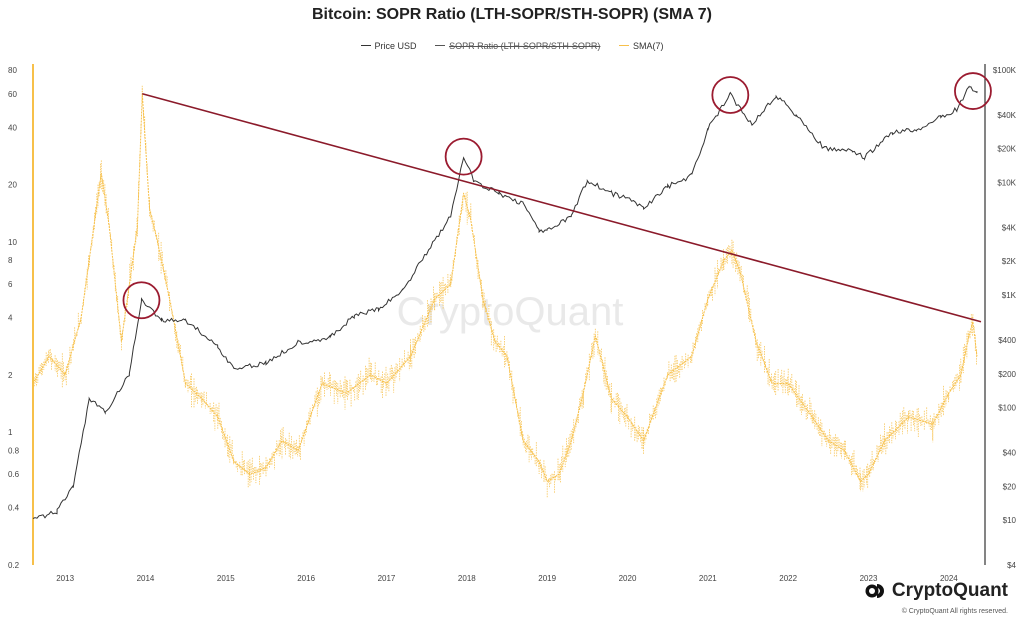  What do you see at coordinates (14, 508) in the screenshot?
I see `left-tick-label: 0.4` at bounding box center [14, 508].